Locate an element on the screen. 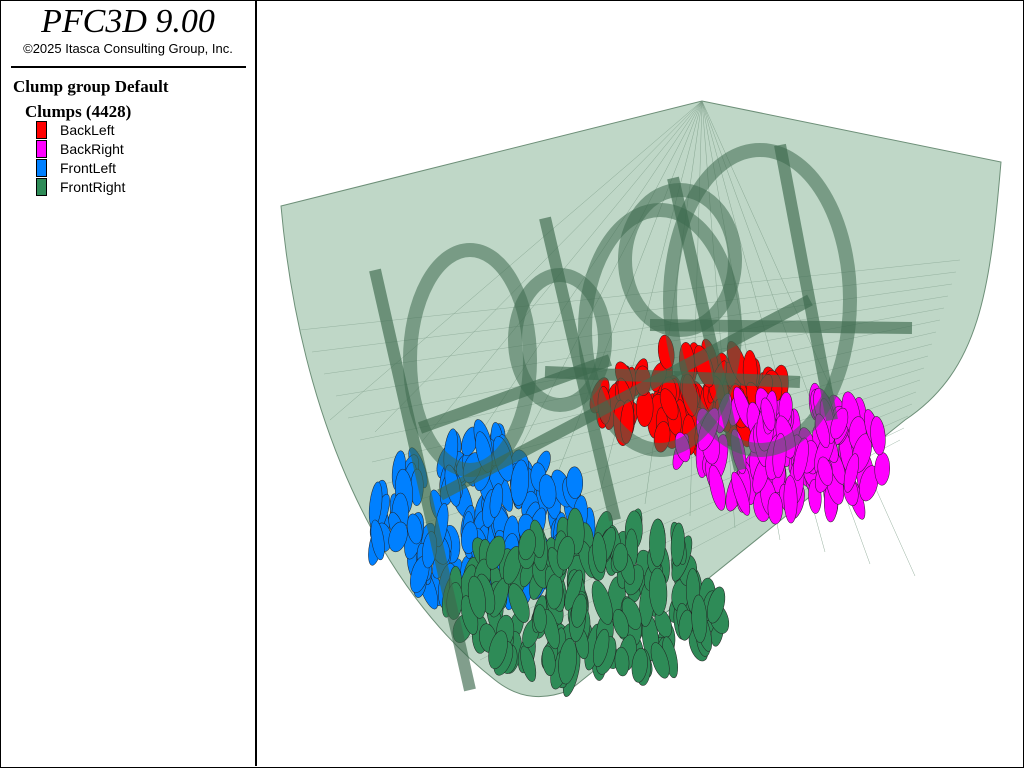 The width and height of the screenshot is (1024, 768). app-title: PFC3D 9.00 is located at coordinates (128, 21).